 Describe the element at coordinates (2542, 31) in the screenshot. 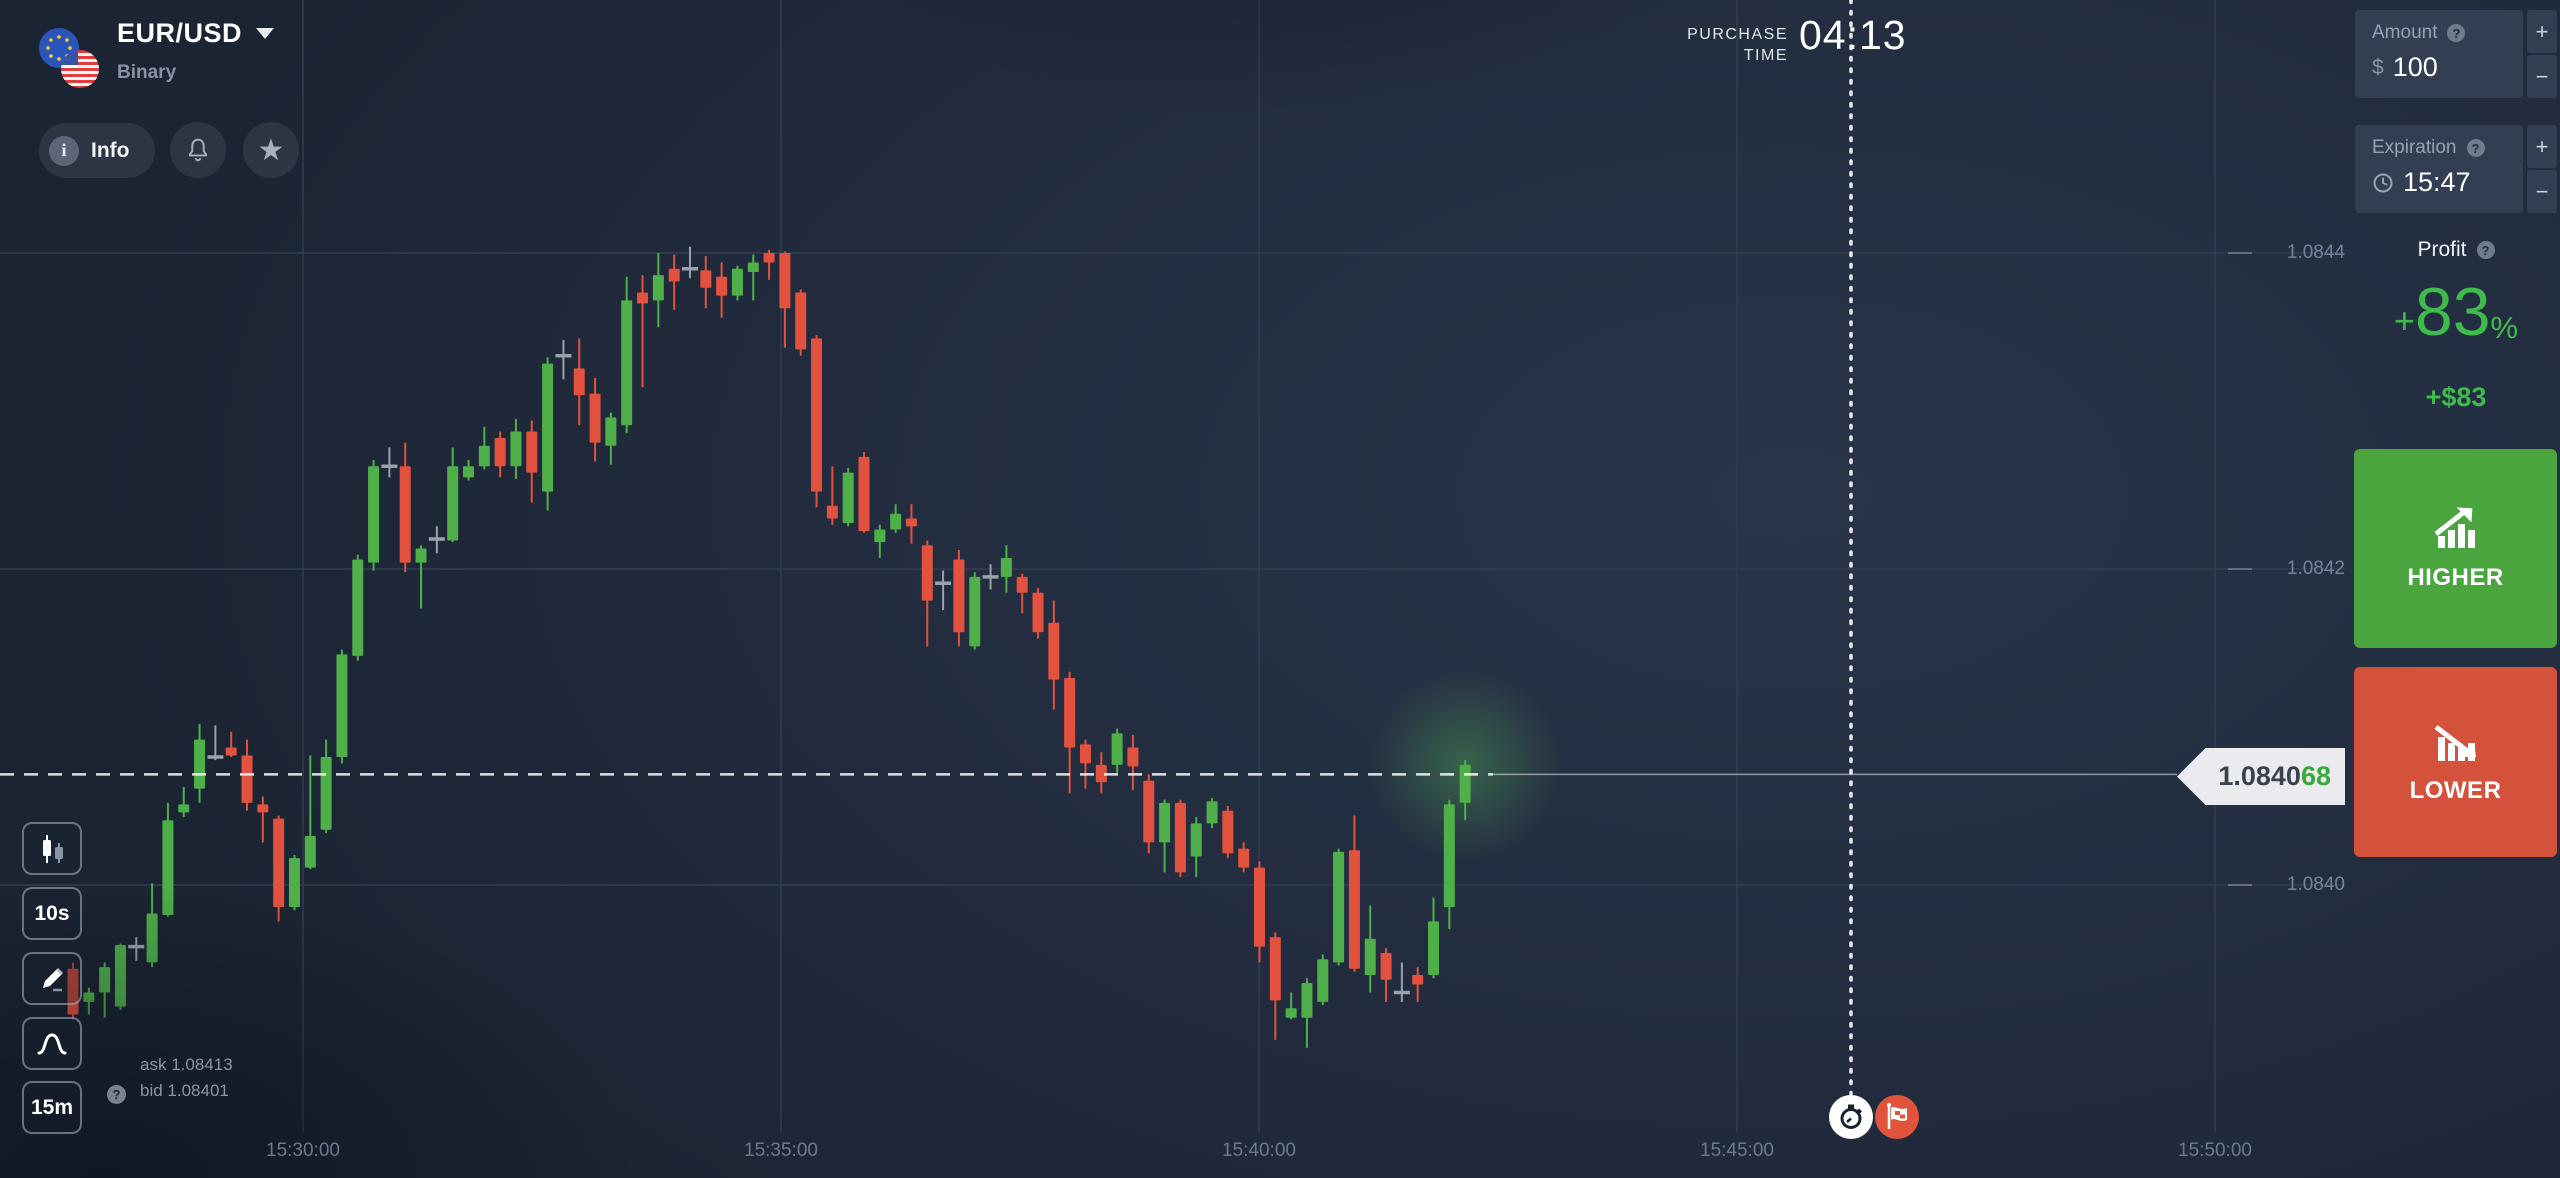

I see `amount-increase-button: +` at that location.